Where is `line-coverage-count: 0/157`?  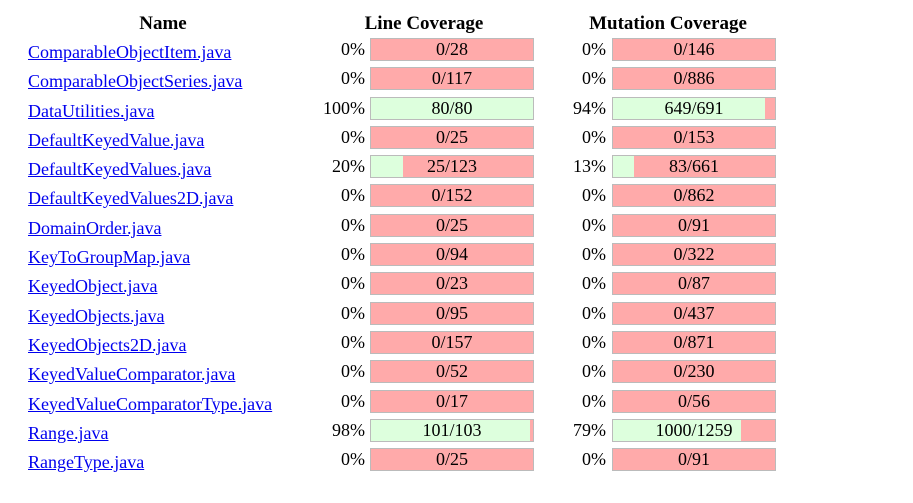 line-coverage-count: 0/157 is located at coordinates (452, 341).